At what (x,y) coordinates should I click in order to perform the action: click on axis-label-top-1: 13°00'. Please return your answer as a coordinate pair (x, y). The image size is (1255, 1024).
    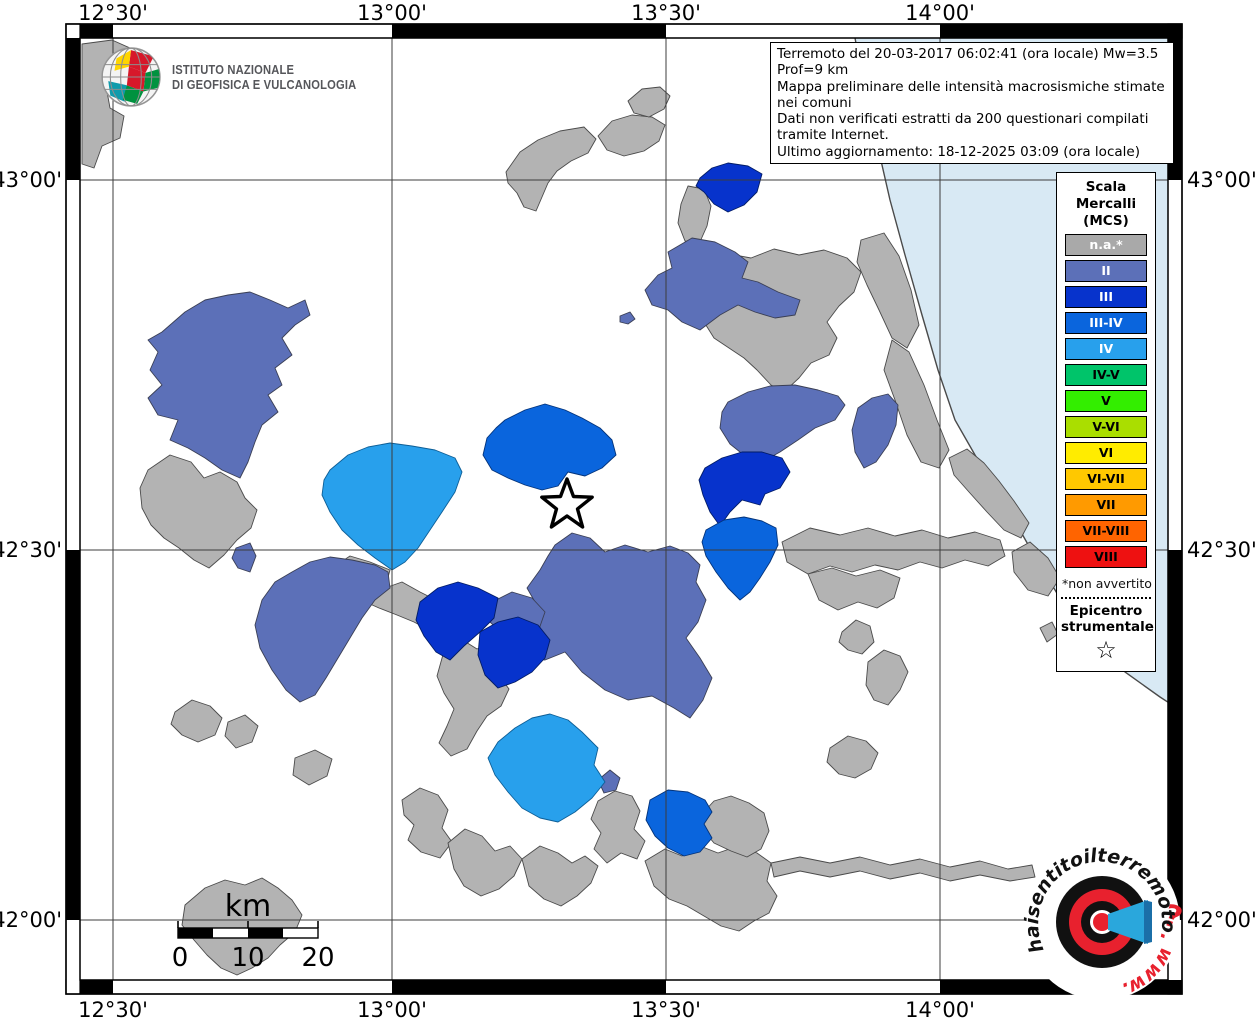
    Looking at the image, I should click on (392, 13).